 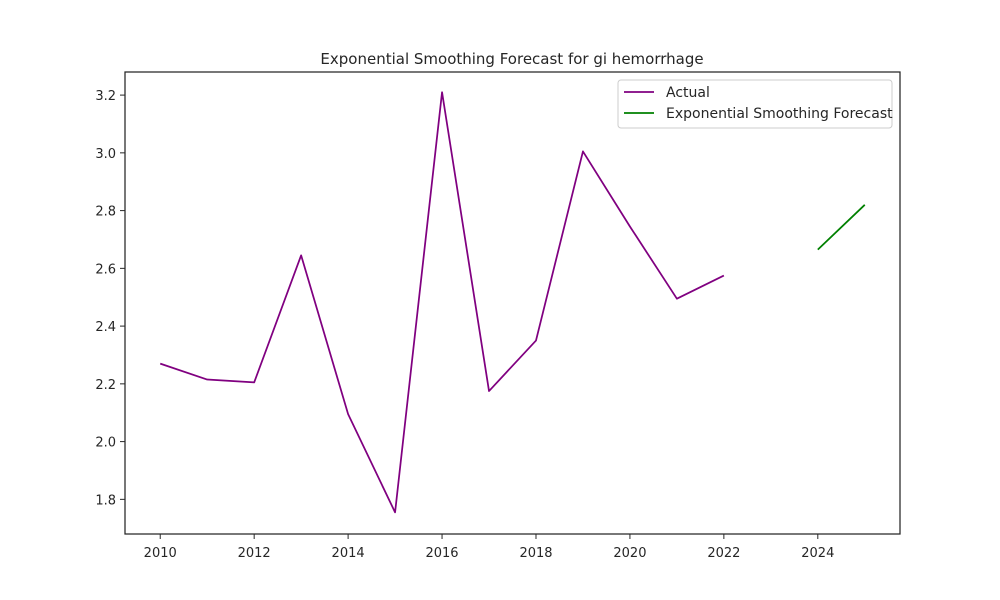 I want to click on y-tick-label: 2.4, so click(x=105, y=327).